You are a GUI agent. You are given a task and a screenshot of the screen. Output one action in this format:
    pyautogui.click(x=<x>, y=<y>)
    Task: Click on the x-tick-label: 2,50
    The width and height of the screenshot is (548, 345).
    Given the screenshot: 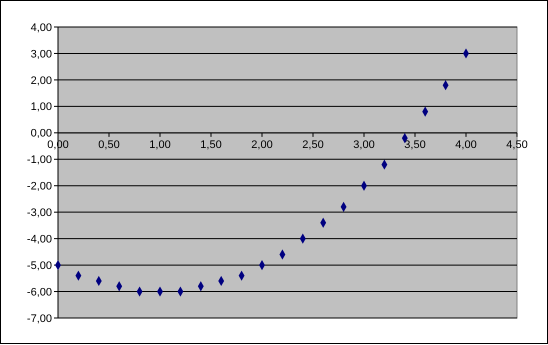 What is the action you would take?
    pyautogui.click(x=313, y=144)
    